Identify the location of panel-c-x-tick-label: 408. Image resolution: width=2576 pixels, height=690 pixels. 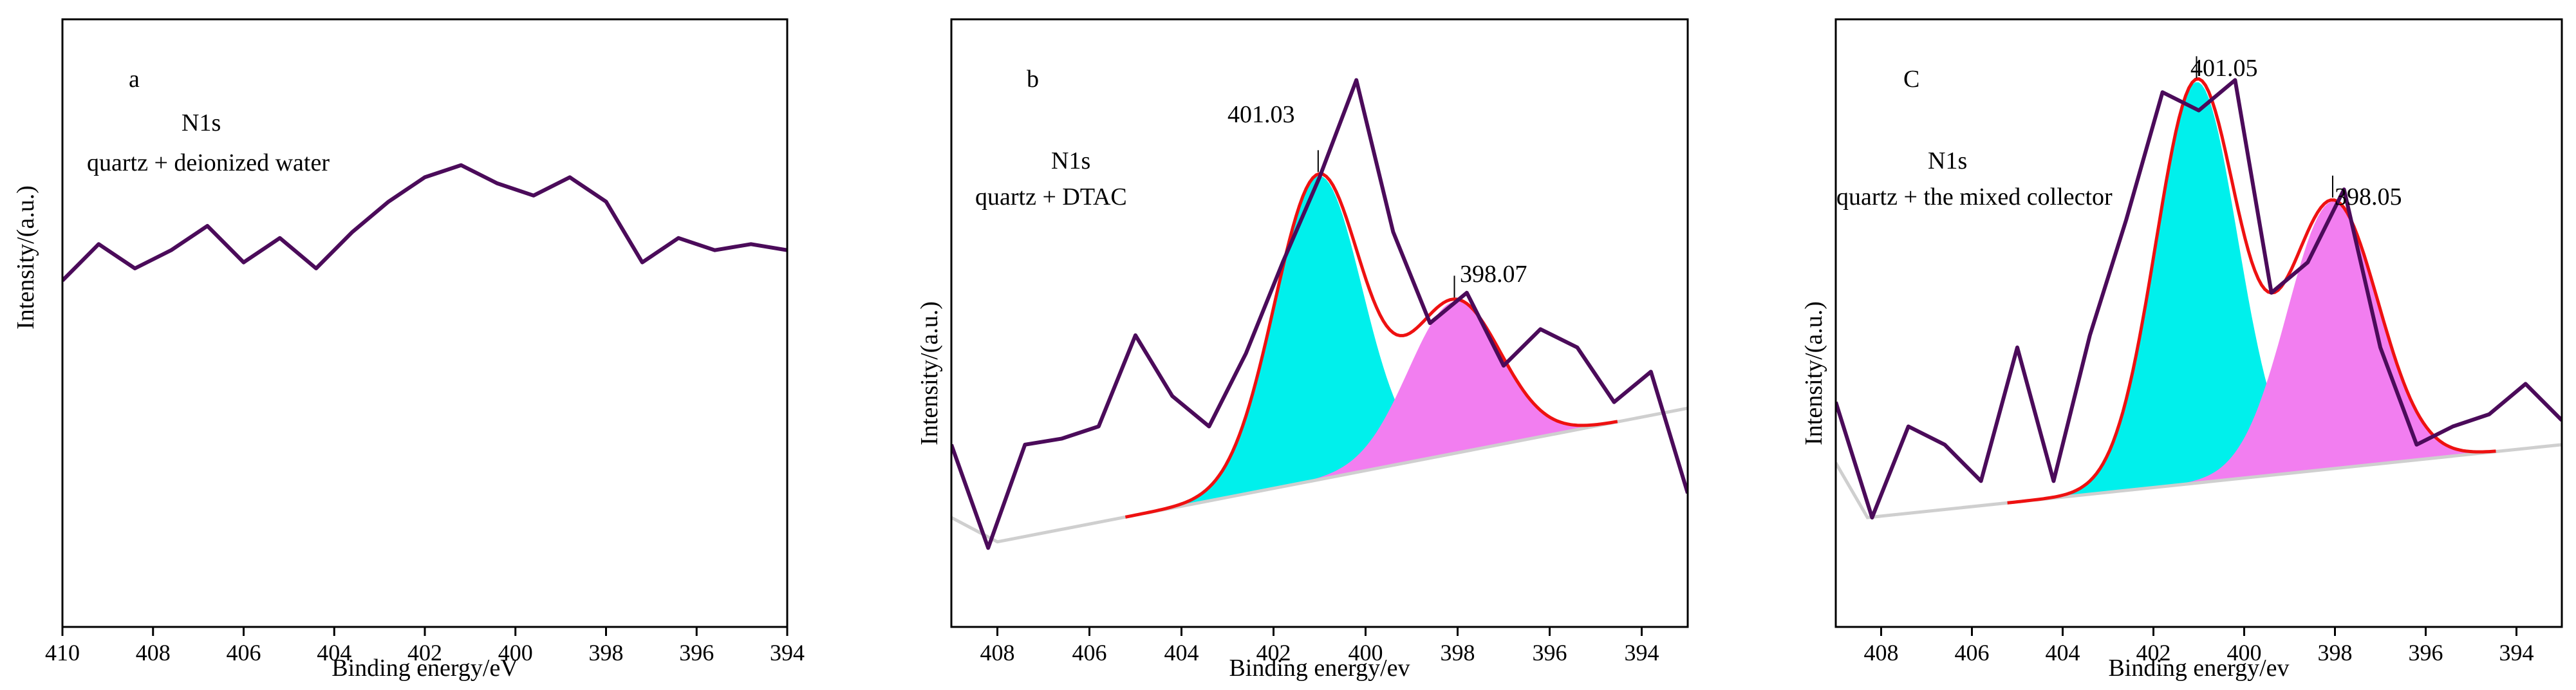
(1882, 653).